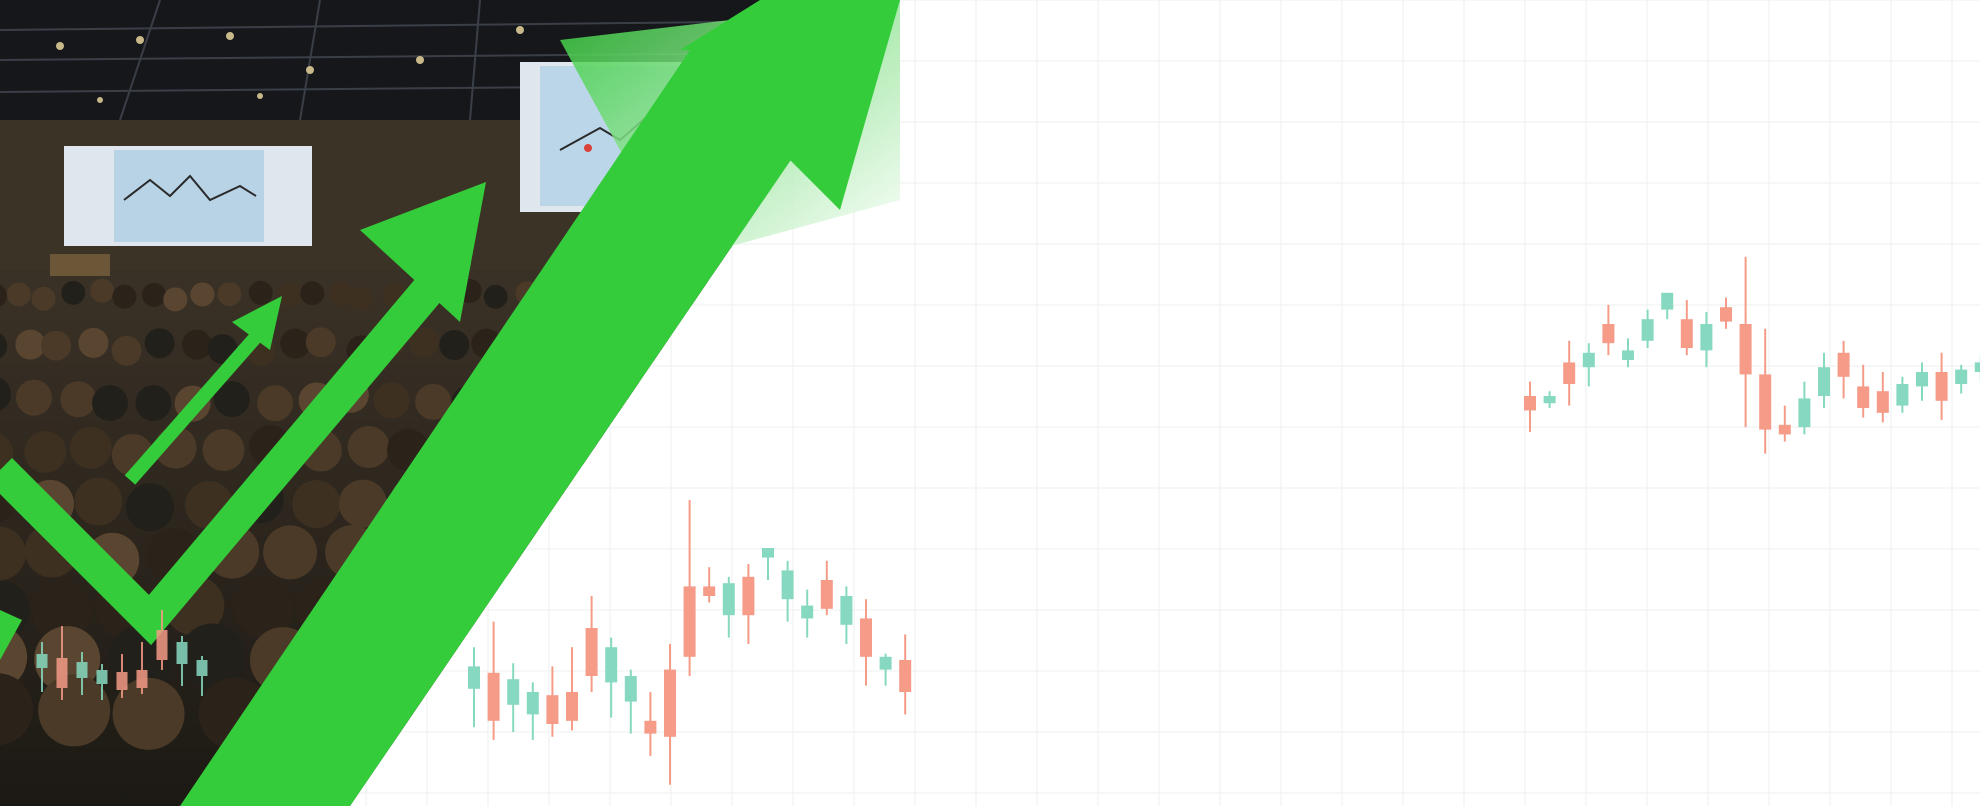 The image size is (1980, 806). I want to click on arrow-head-large, so click(795, 105).